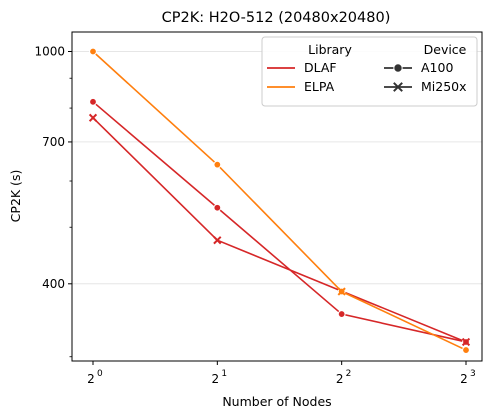 The height and width of the screenshot is (419, 494). I want to click on legend-title-device: Device, so click(445, 49).